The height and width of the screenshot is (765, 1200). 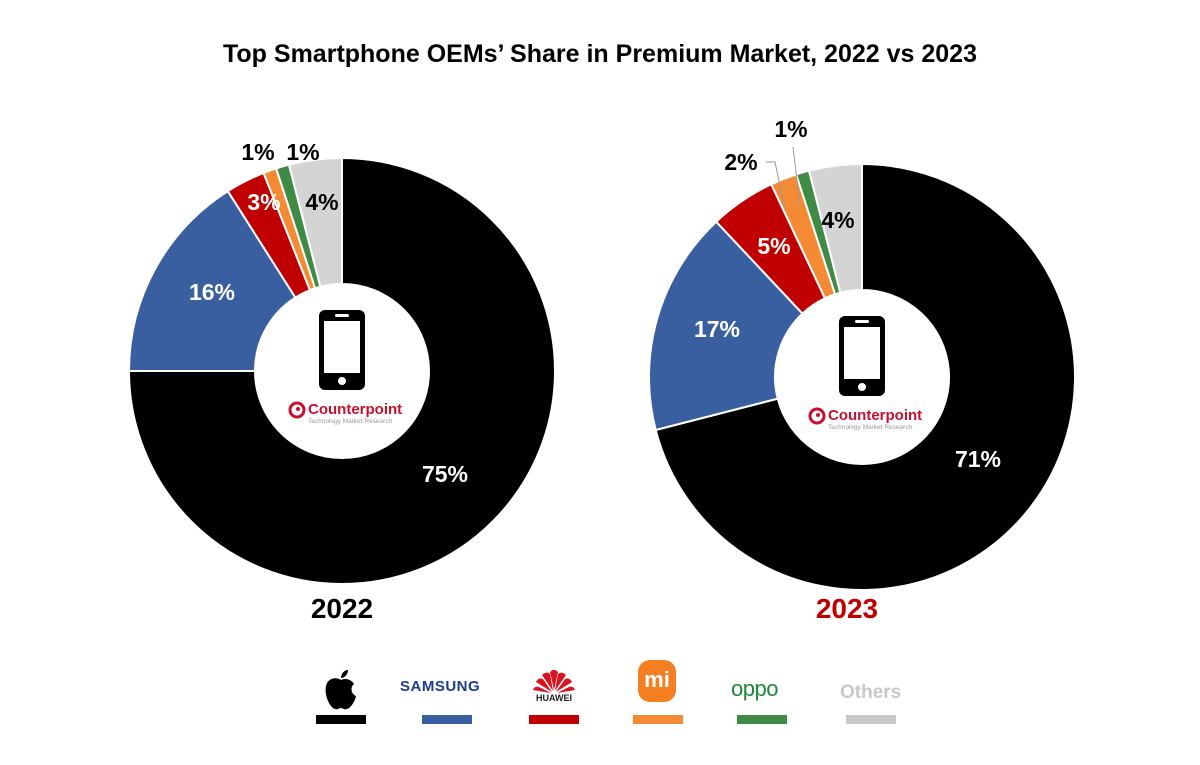 What do you see at coordinates (257, 152) in the screenshot?
I see `data-label-xiaomi: 1%` at bounding box center [257, 152].